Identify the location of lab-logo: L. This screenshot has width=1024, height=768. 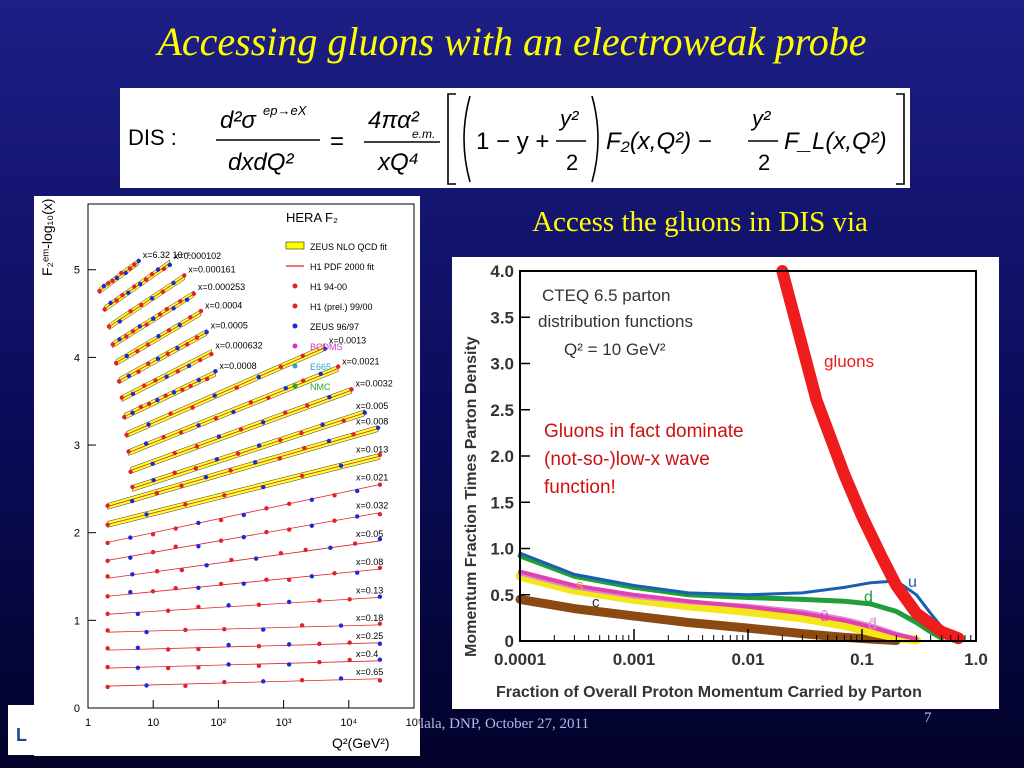
(22, 730).